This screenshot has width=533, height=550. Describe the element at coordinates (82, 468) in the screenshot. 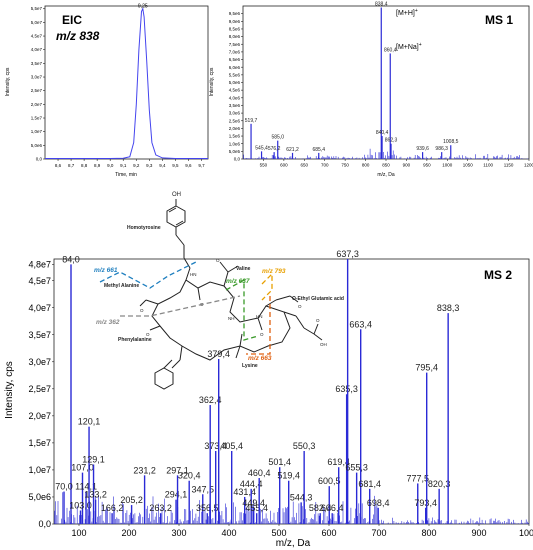

I see `ms2-peak-label: 107,0` at that location.